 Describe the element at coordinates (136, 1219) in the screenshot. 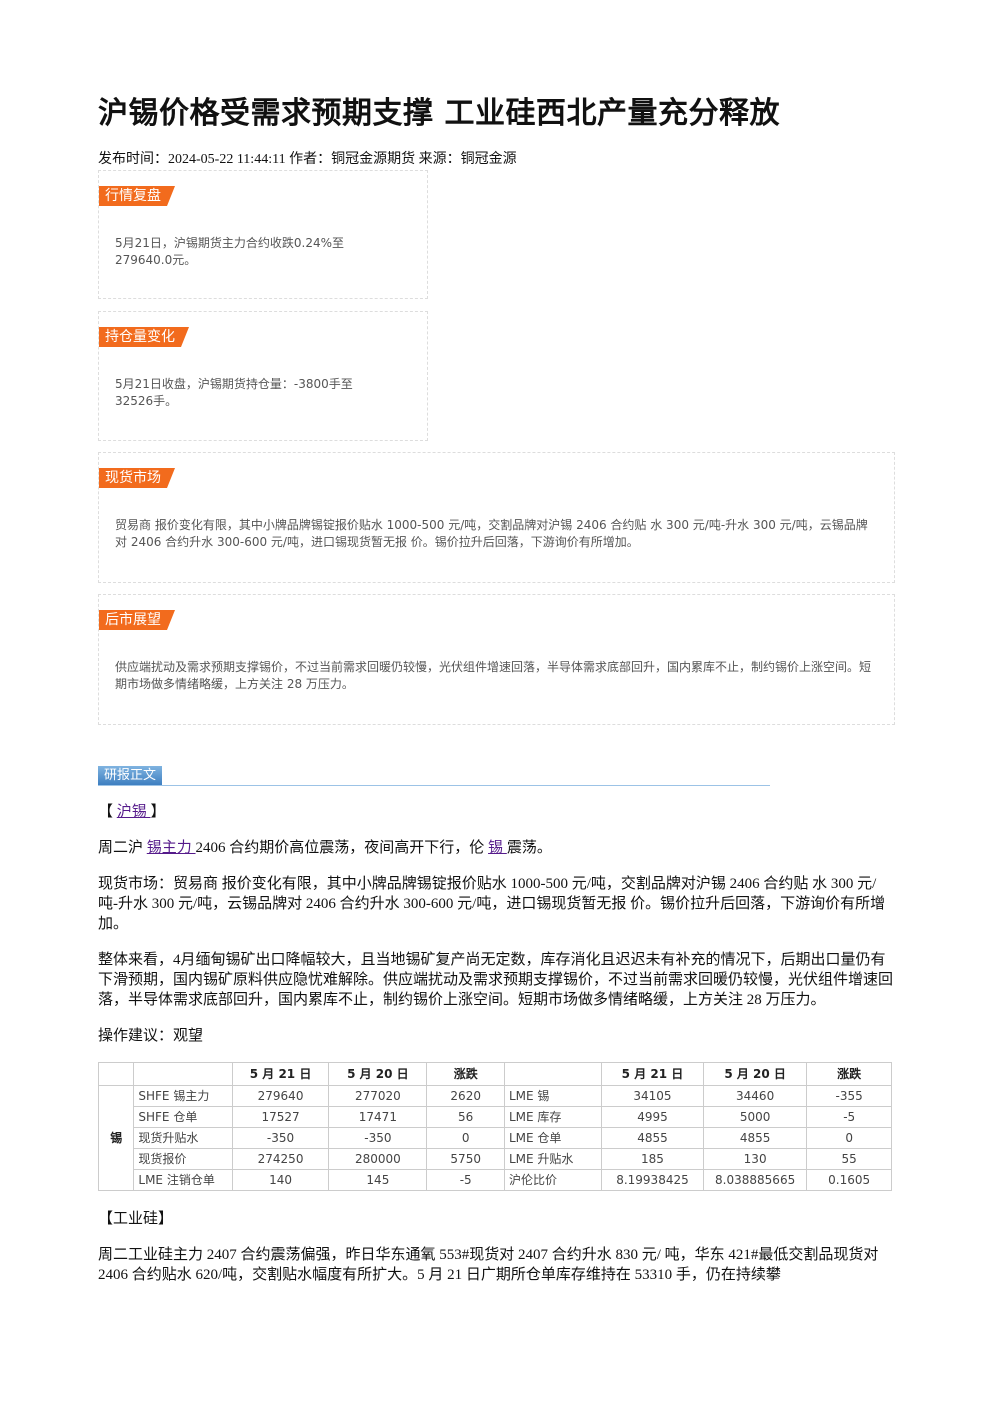

I see `text: 【工业硅】` at that location.